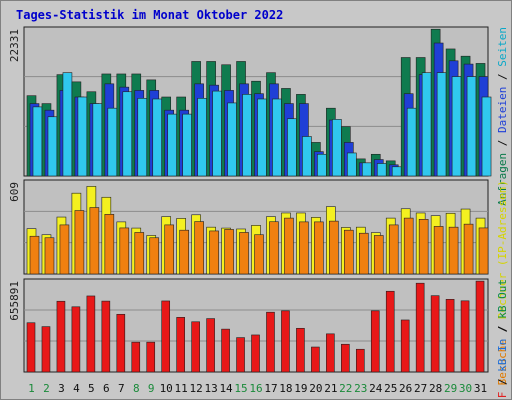 The image size is (512, 405). I want to click on x-tick-label-20: 20, so click(315, 388).